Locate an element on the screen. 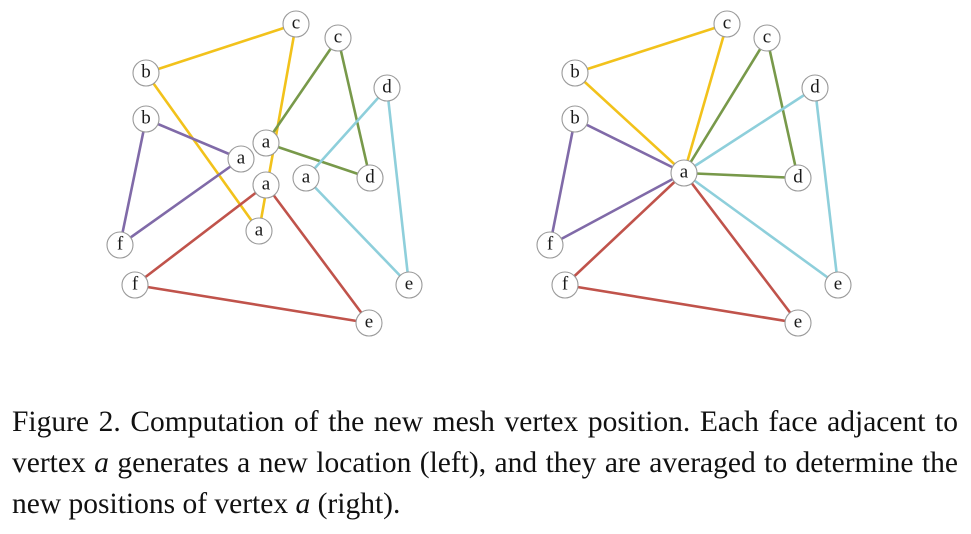  right-edge-f_bottom-e_bottom is located at coordinates (681, 304).